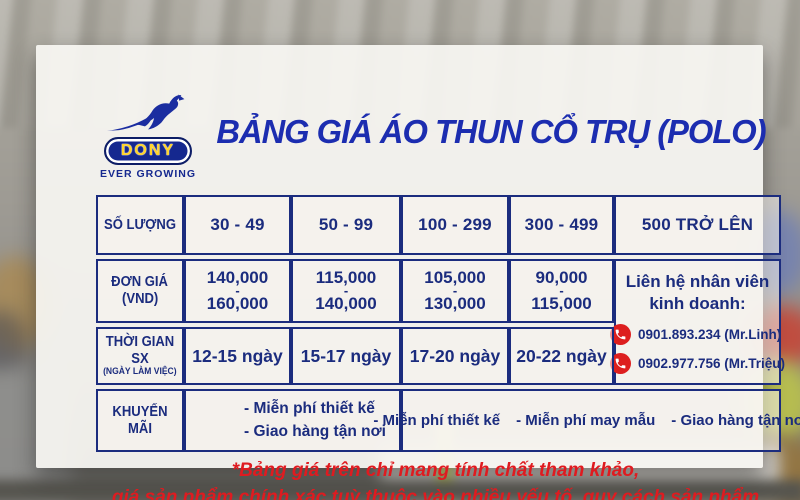  I want to click on price-cell: 105,000 - 130,000, so click(455, 291).